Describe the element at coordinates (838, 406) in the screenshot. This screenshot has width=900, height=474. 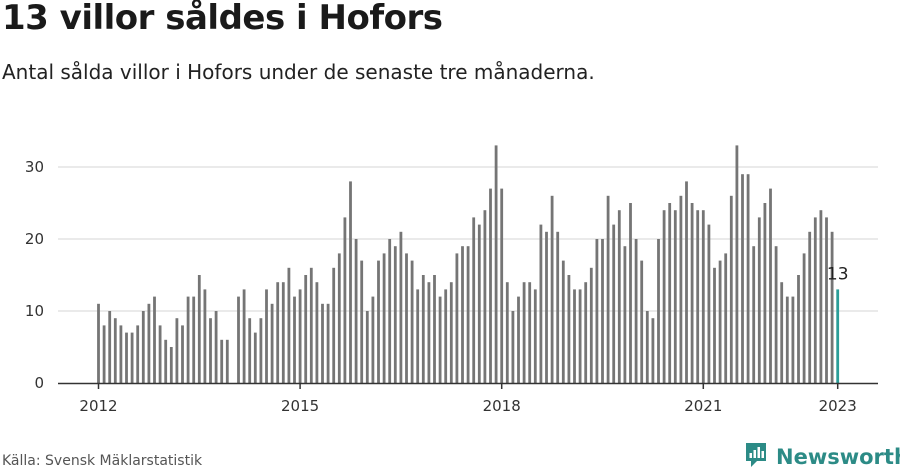
I see `x-tick-label: 2023` at that location.